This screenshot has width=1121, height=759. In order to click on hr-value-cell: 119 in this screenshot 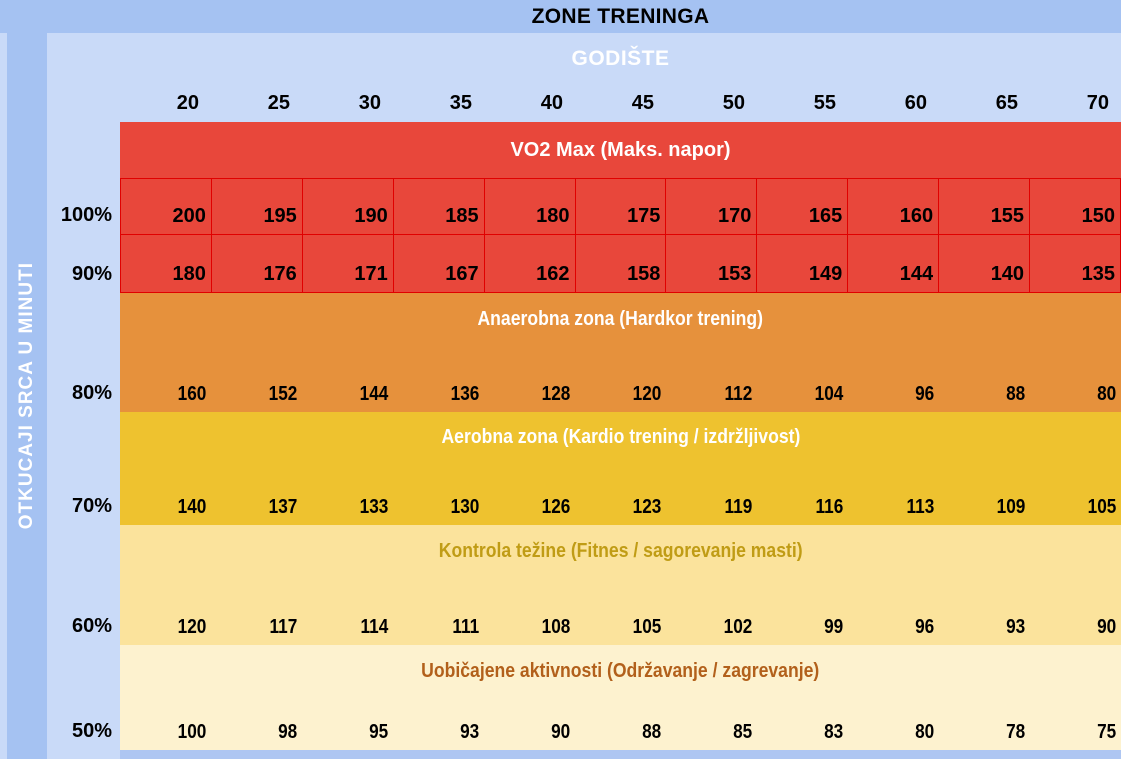, I will do `click(738, 507)`.